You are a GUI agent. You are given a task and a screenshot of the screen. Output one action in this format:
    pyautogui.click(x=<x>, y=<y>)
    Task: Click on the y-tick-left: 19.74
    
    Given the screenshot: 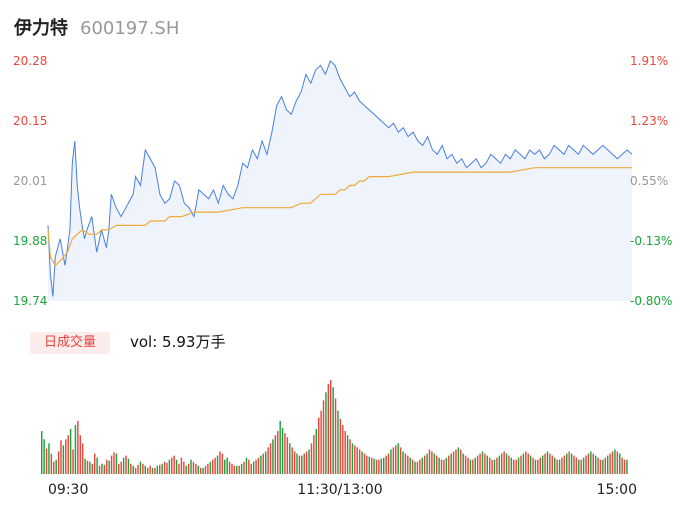 What is the action you would take?
    pyautogui.click(x=30, y=301)
    